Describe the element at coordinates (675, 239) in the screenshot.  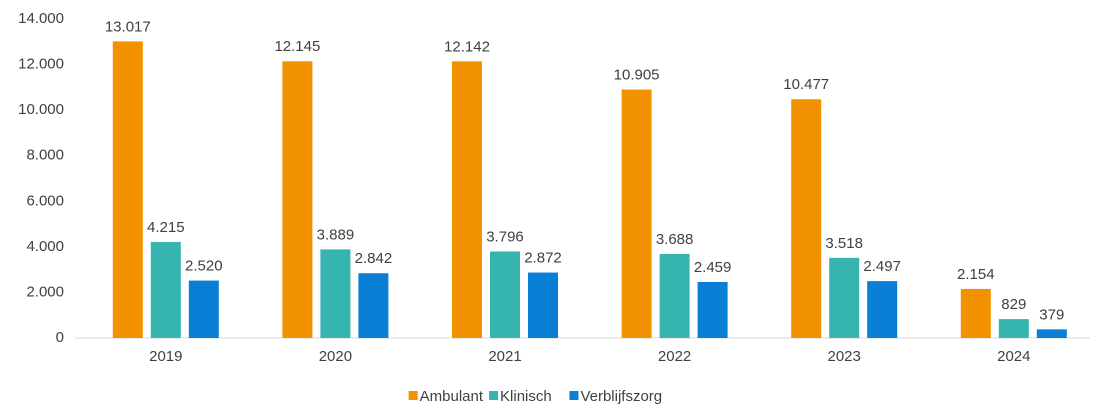
I see `value-label: 3.688` at that location.